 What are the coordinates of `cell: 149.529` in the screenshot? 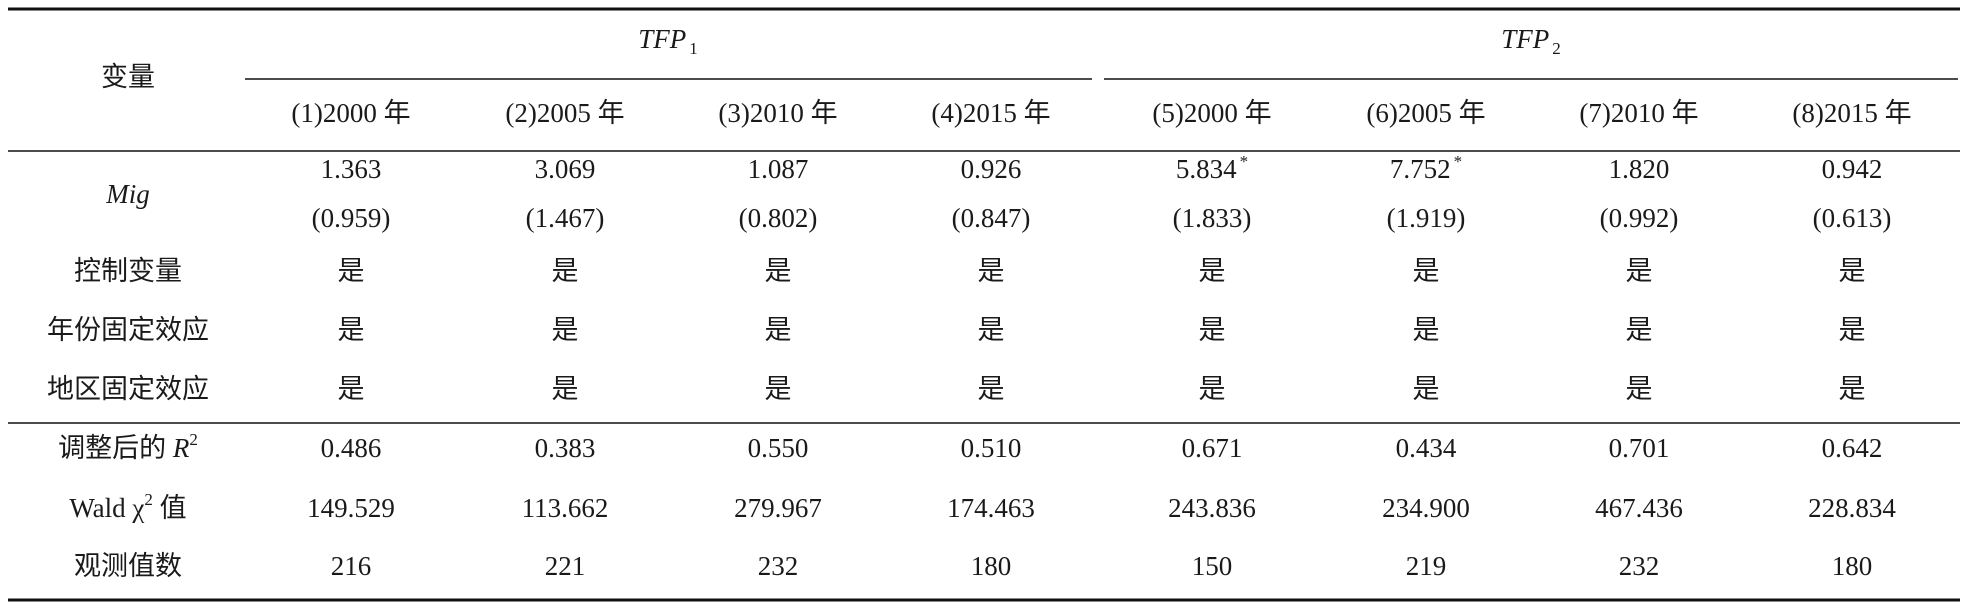 It's located at (351, 508).